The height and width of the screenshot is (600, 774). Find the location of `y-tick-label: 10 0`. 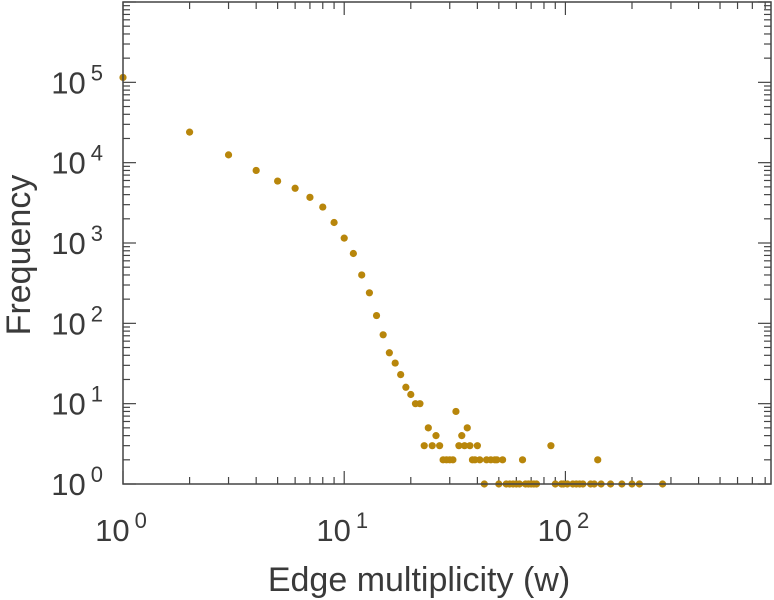

y-tick-label: 10 0 is located at coordinates (77, 482).